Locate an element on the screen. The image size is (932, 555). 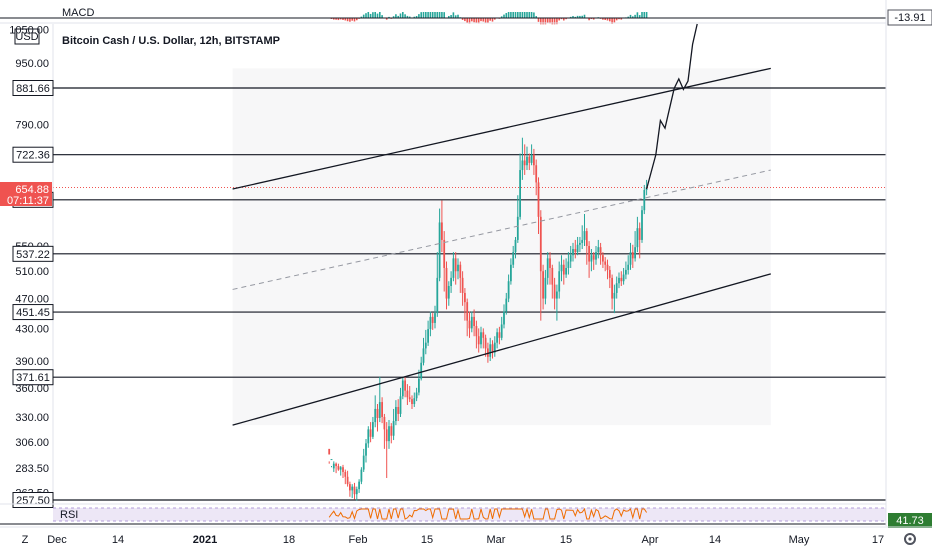
svg-text: 451.45 is located at coordinates (33, 313).